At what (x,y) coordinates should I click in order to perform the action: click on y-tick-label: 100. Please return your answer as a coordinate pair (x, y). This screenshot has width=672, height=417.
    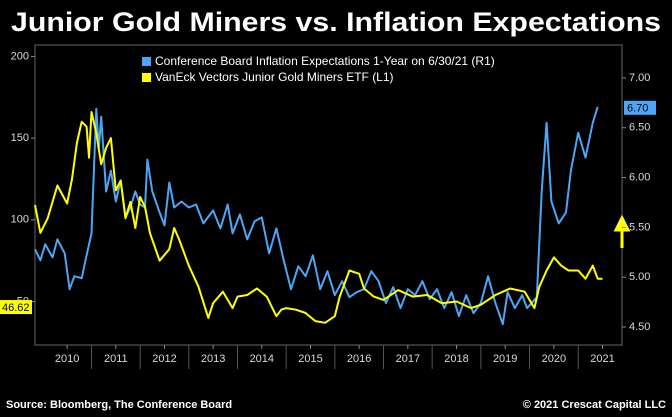
    Looking at the image, I should click on (20, 220).